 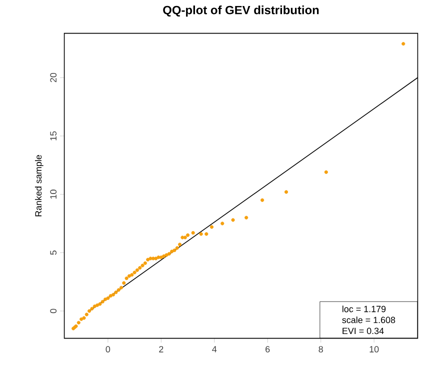 I want to click on annotation: EVI = 0.34, so click(x=363, y=331).